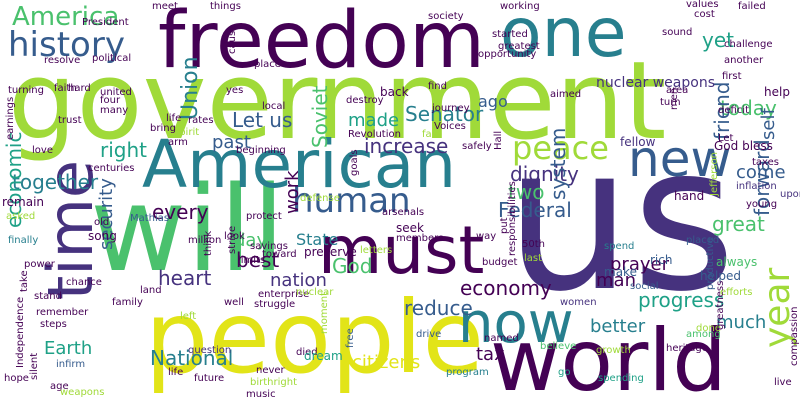 The width and height of the screenshot is (800, 400). I want to click on word: place, so click(267, 64).